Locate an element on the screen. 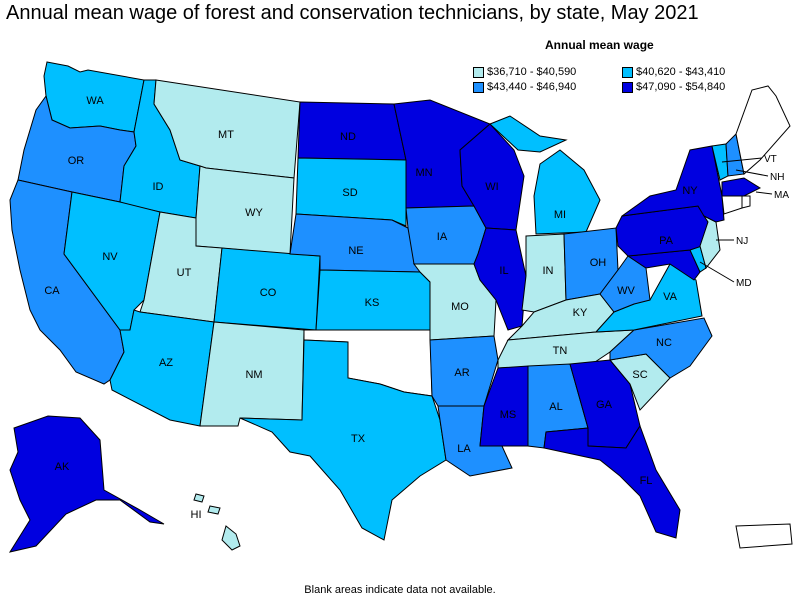 This screenshot has height=600, width=800. state-label-WA: WA is located at coordinates (95, 101).